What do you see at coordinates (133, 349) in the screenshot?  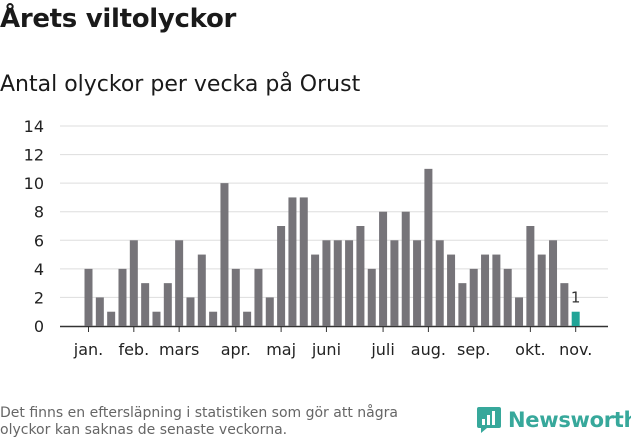 I see `x-tick-label: feb.` at bounding box center [133, 349].